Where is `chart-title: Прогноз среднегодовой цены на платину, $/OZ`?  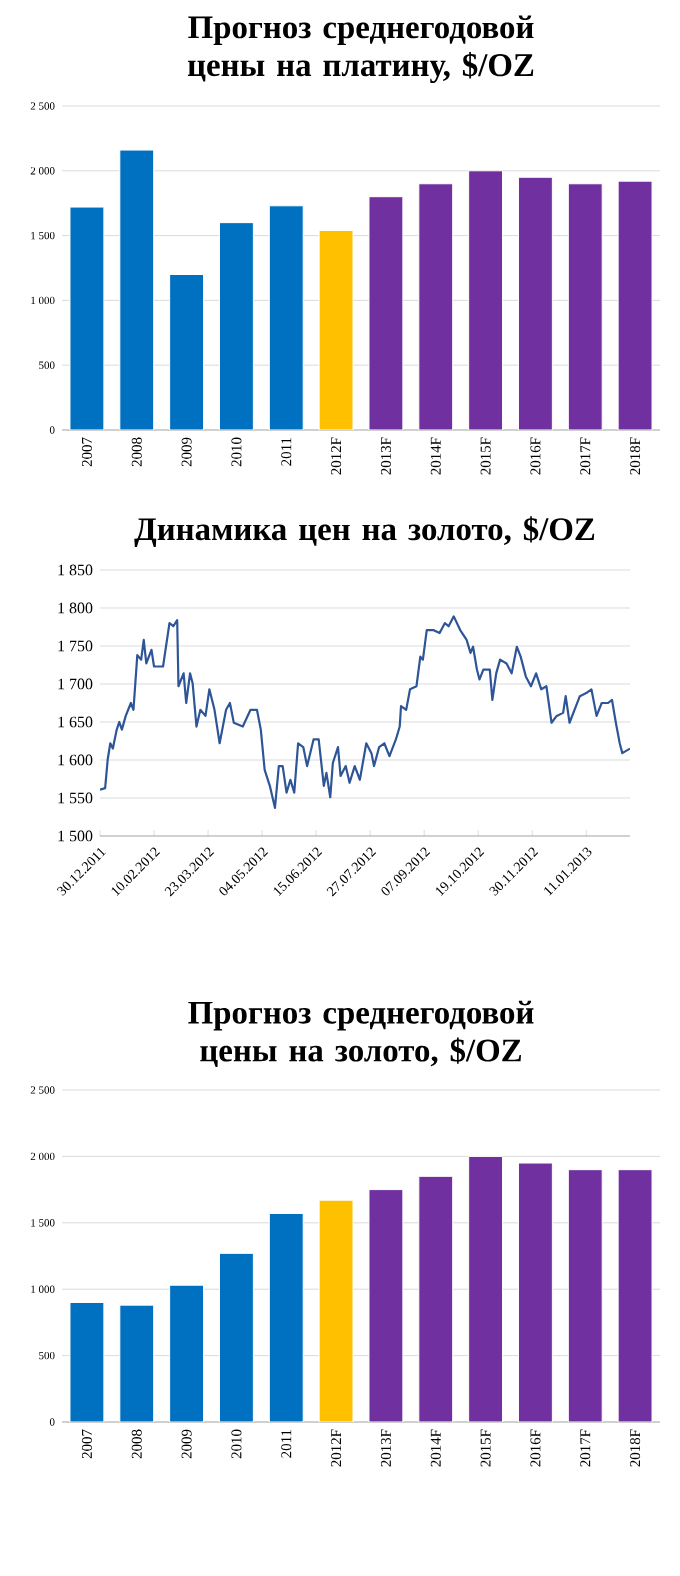
chart-title: Прогноз среднегодовой цены на платину, $/OZ is located at coordinates (360, 49).